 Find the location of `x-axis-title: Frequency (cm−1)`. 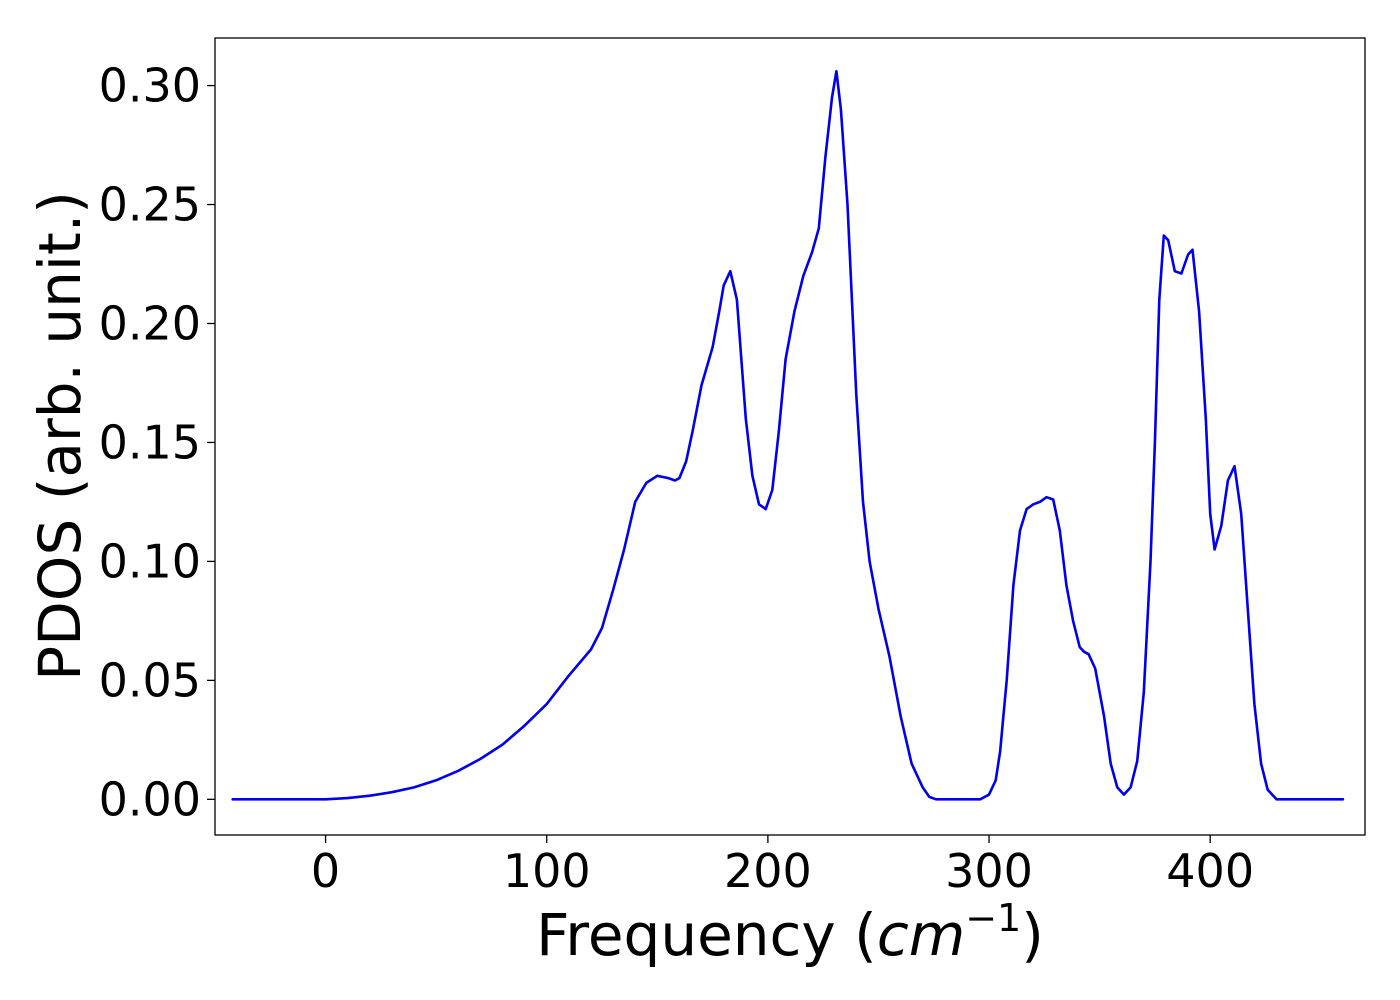

x-axis-title: Frequency (cm−1) is located at coordinates (790, 932).